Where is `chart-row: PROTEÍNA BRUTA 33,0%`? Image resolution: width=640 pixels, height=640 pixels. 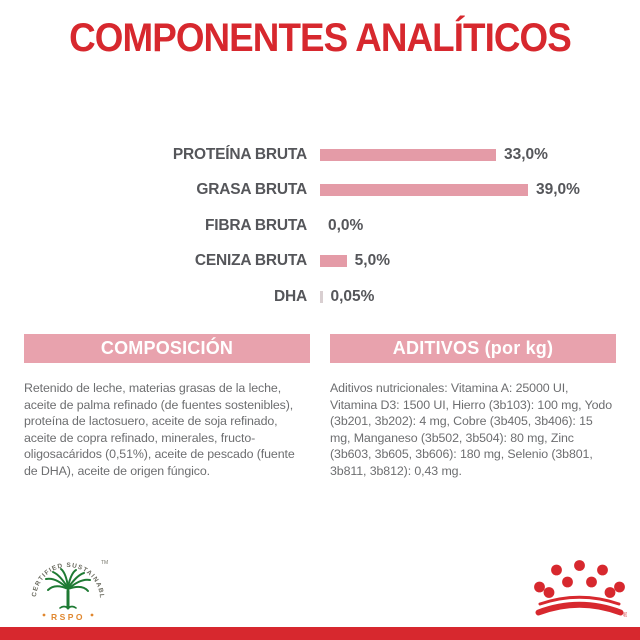 chart-row: PROTEÍNA BRUTA 33,0% is located at coordinates (320, 155).